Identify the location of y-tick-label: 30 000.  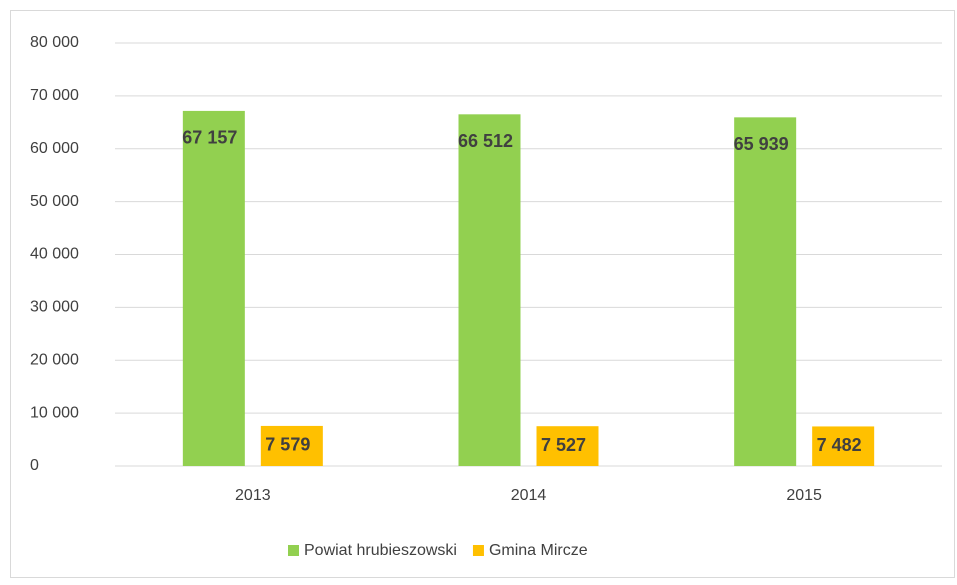
(54, 307).